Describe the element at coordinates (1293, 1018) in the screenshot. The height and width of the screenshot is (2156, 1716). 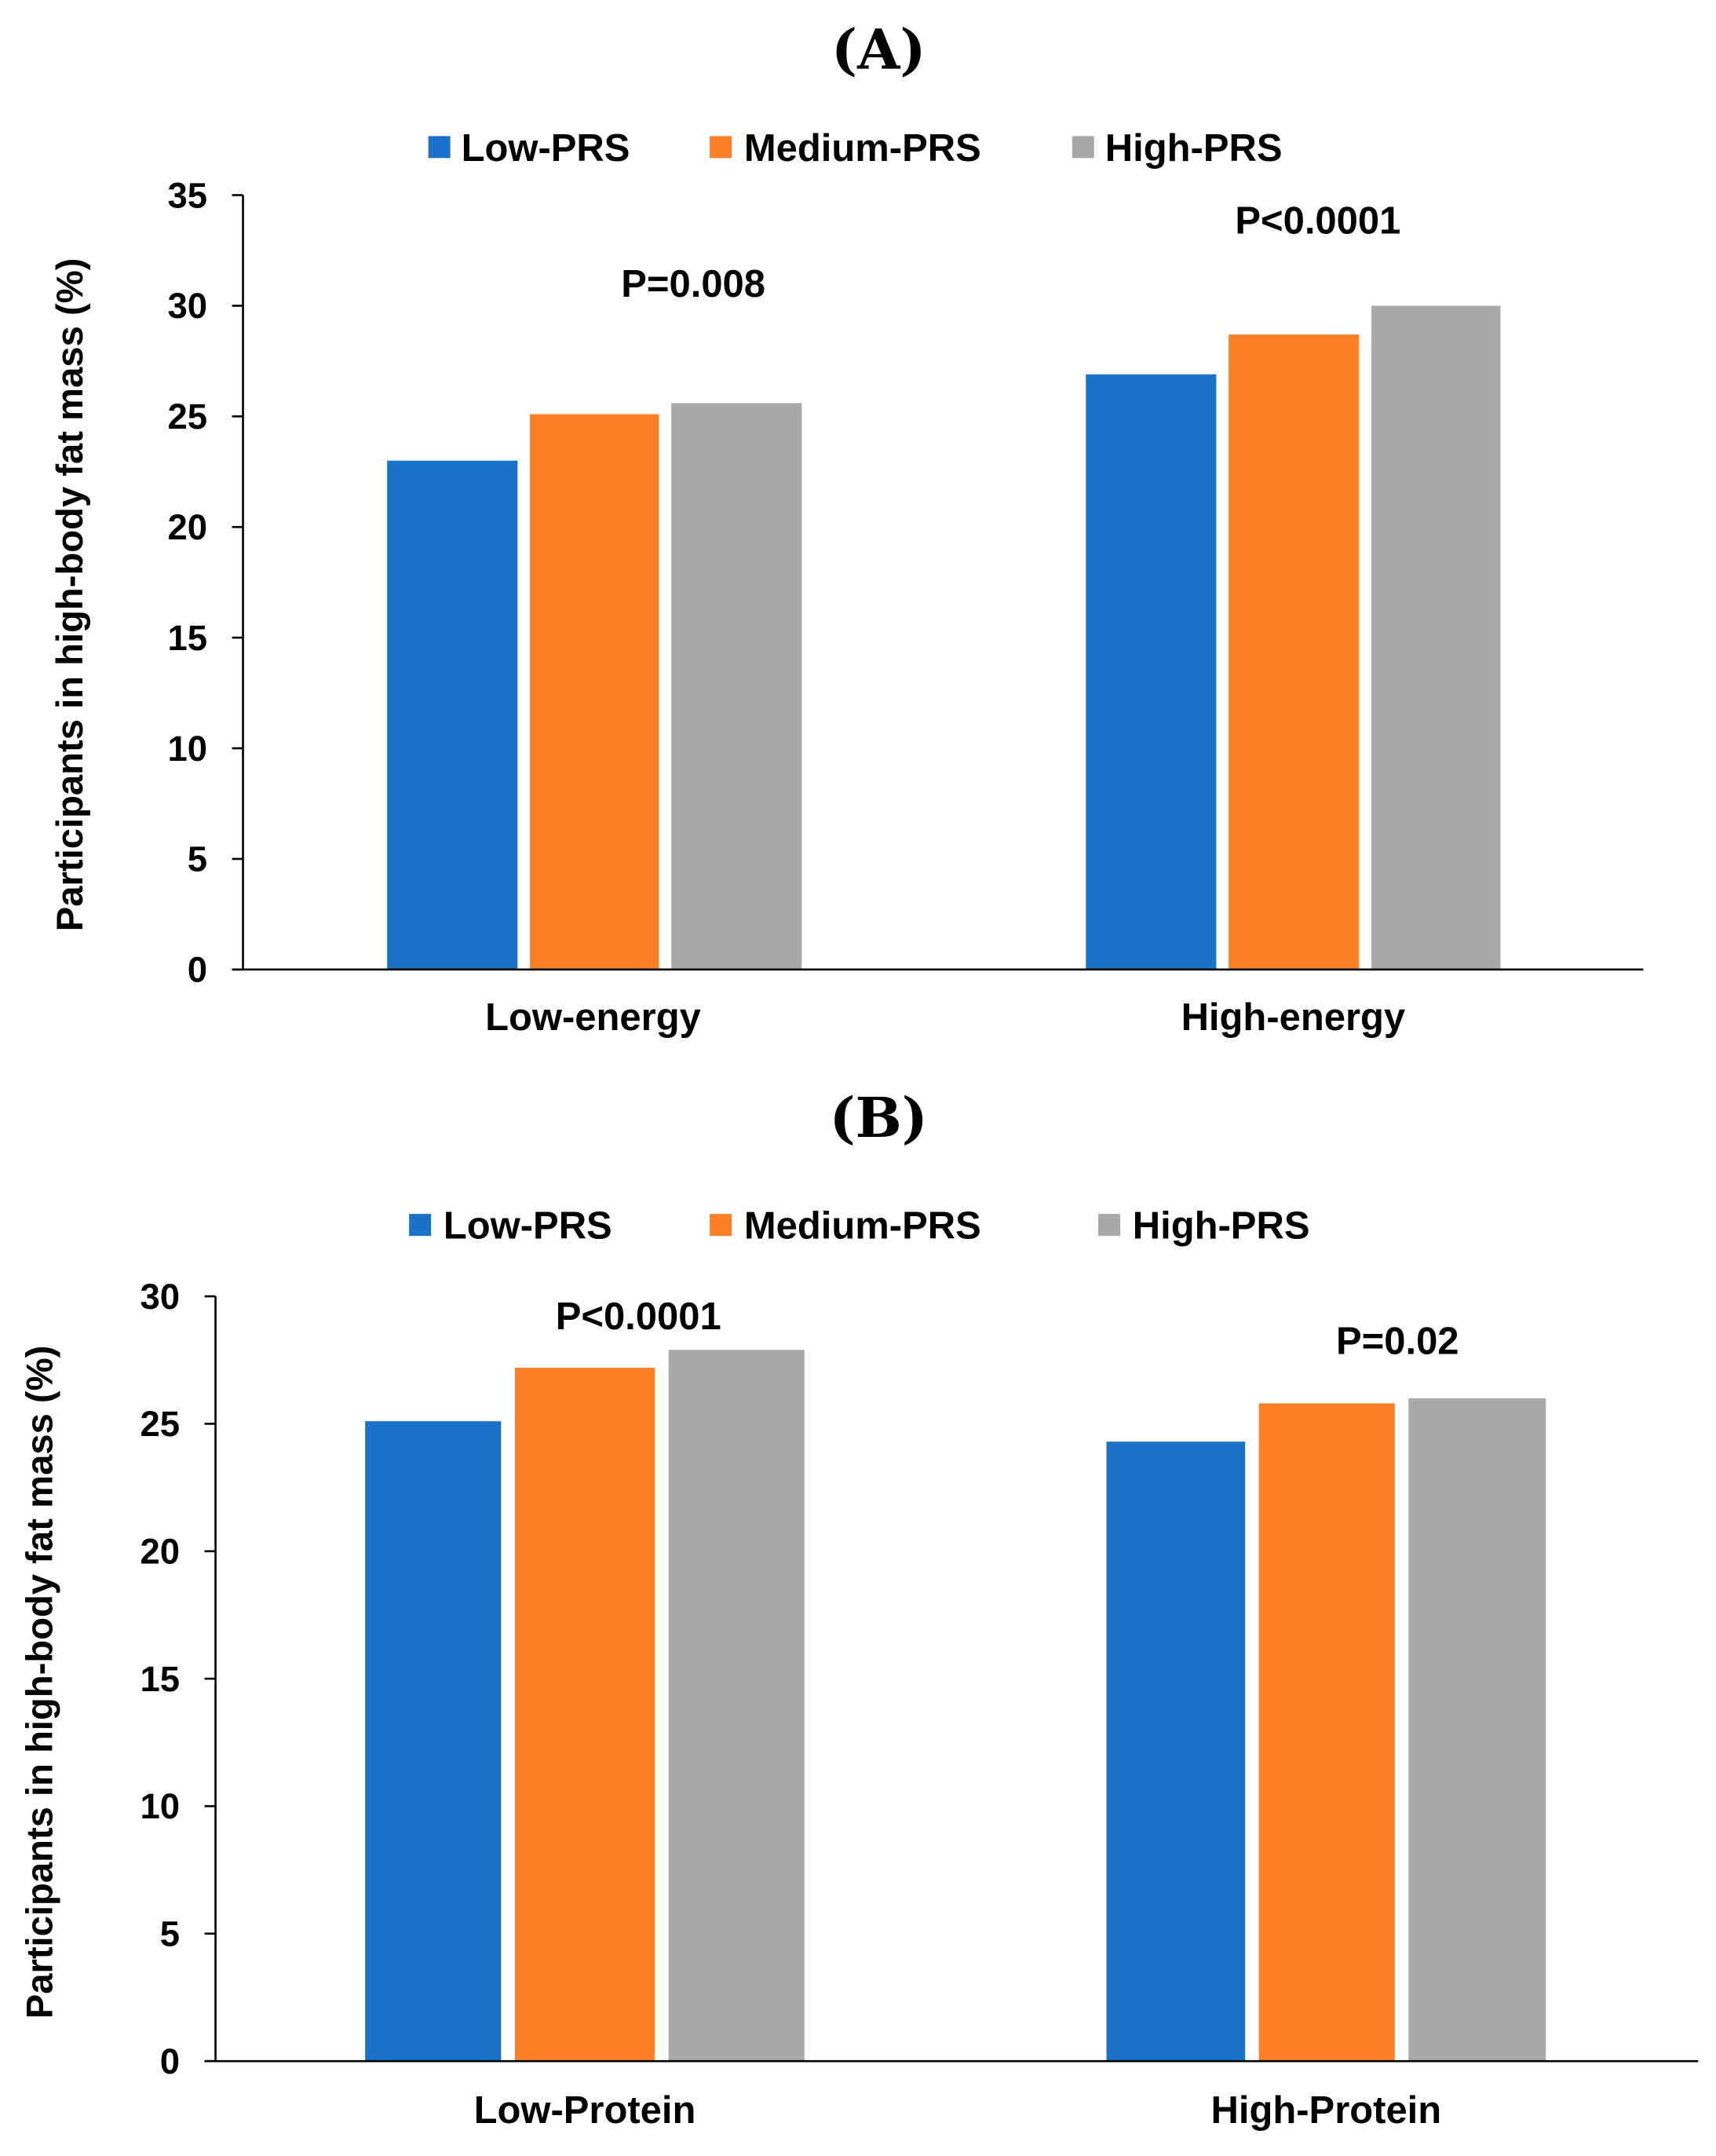
I see `x-category-label: High-energy` at that location.